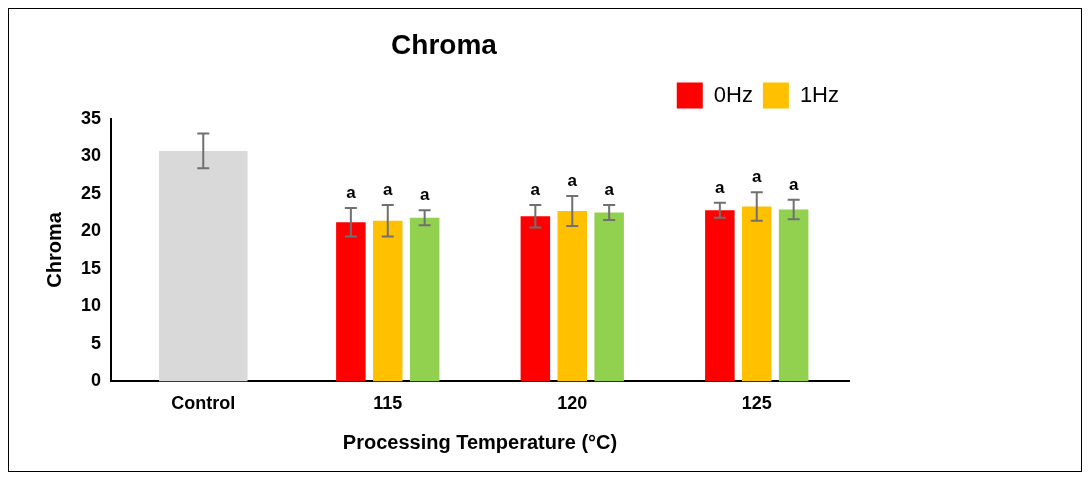  Describe the element at coordinates (53, 249) in the screenshot. I see `y-axis-title: Chroma` at that location.